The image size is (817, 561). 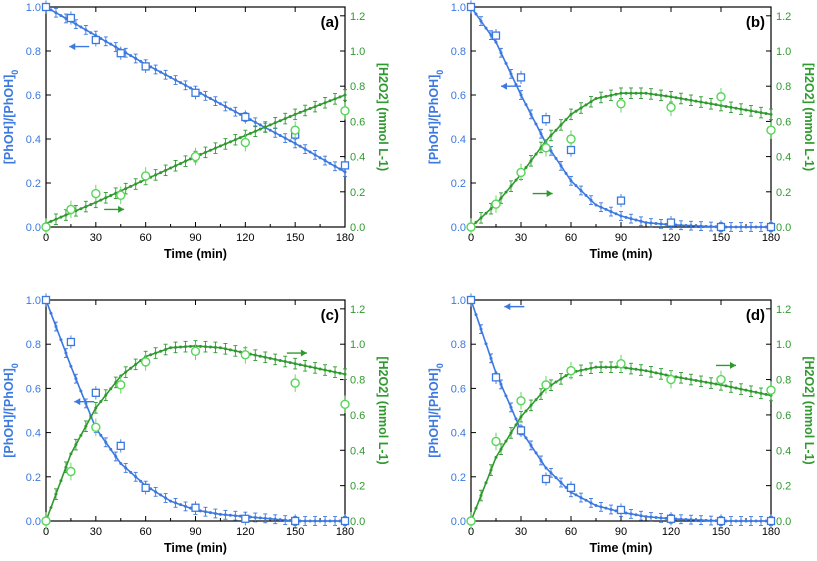 What do you see at coordinates (15, 72) in the screenshot?
I see `y-left-axis-title-sub: 0` at bounding box center [15, 72].